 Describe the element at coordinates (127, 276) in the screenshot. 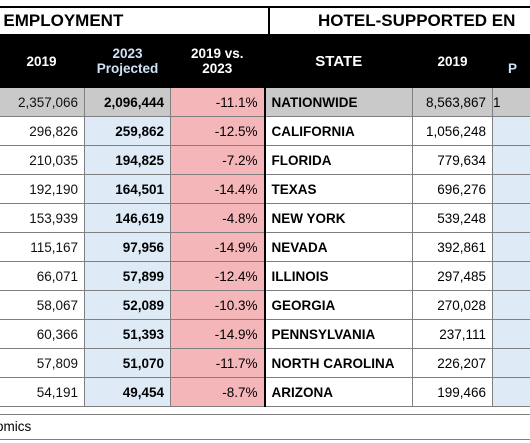

I see `direct-2023-projected-cell: 57,899` at that location.